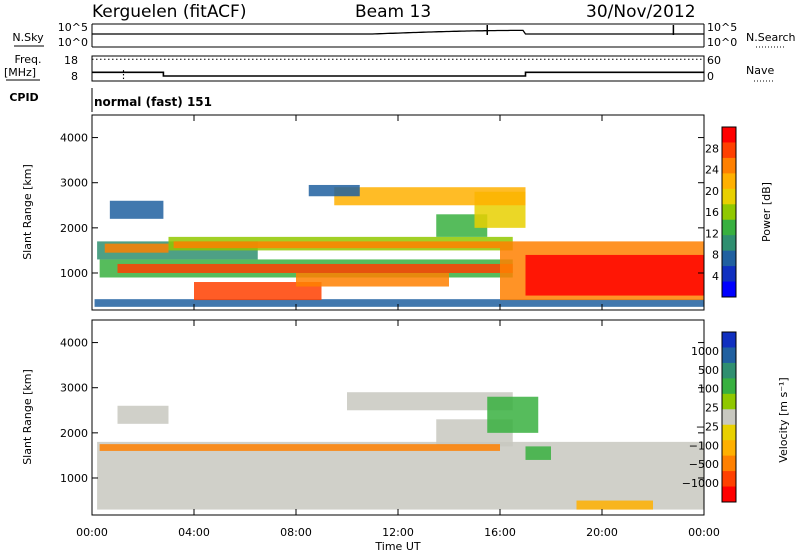 This screenshot has height=554, width=800. What do you see at coordinates (783, 419) in the screenshot?
I see `velocity-colorbar-label: Velocity [m s⁻¹]` at bounding box center [783, 419].